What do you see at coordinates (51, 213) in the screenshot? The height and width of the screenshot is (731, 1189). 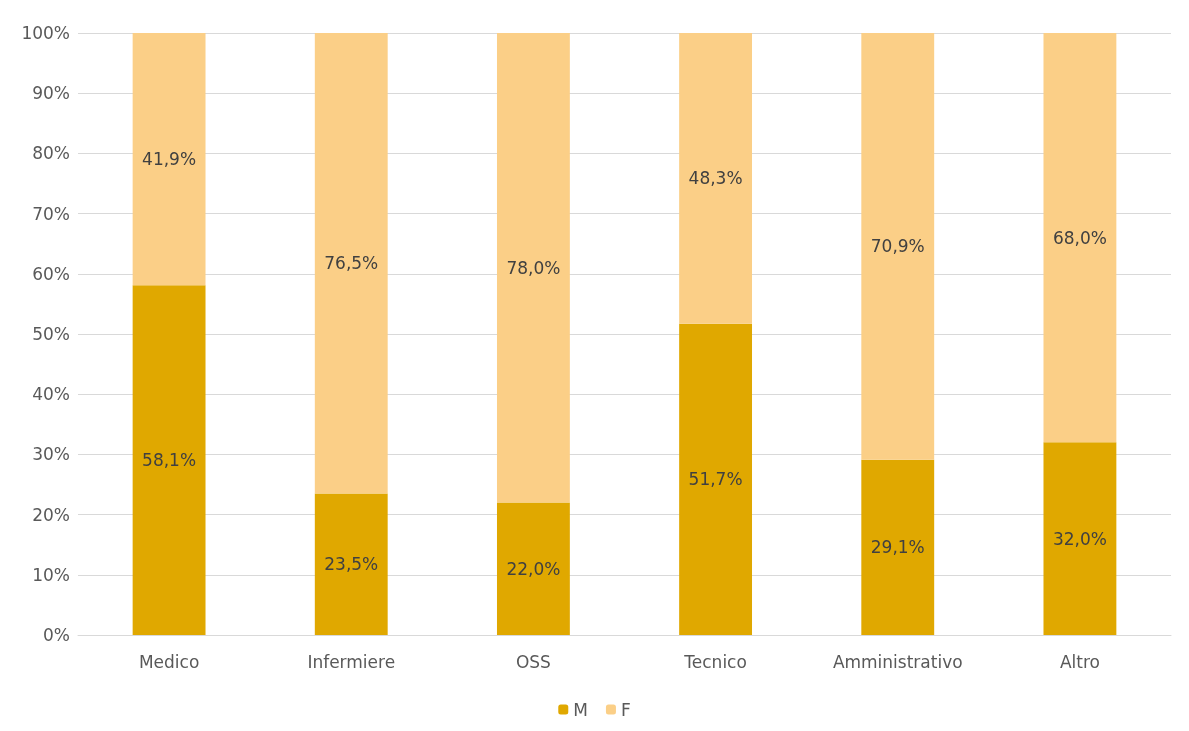 I see `y-tick-label: 70%` at bounding box center [51, 213].